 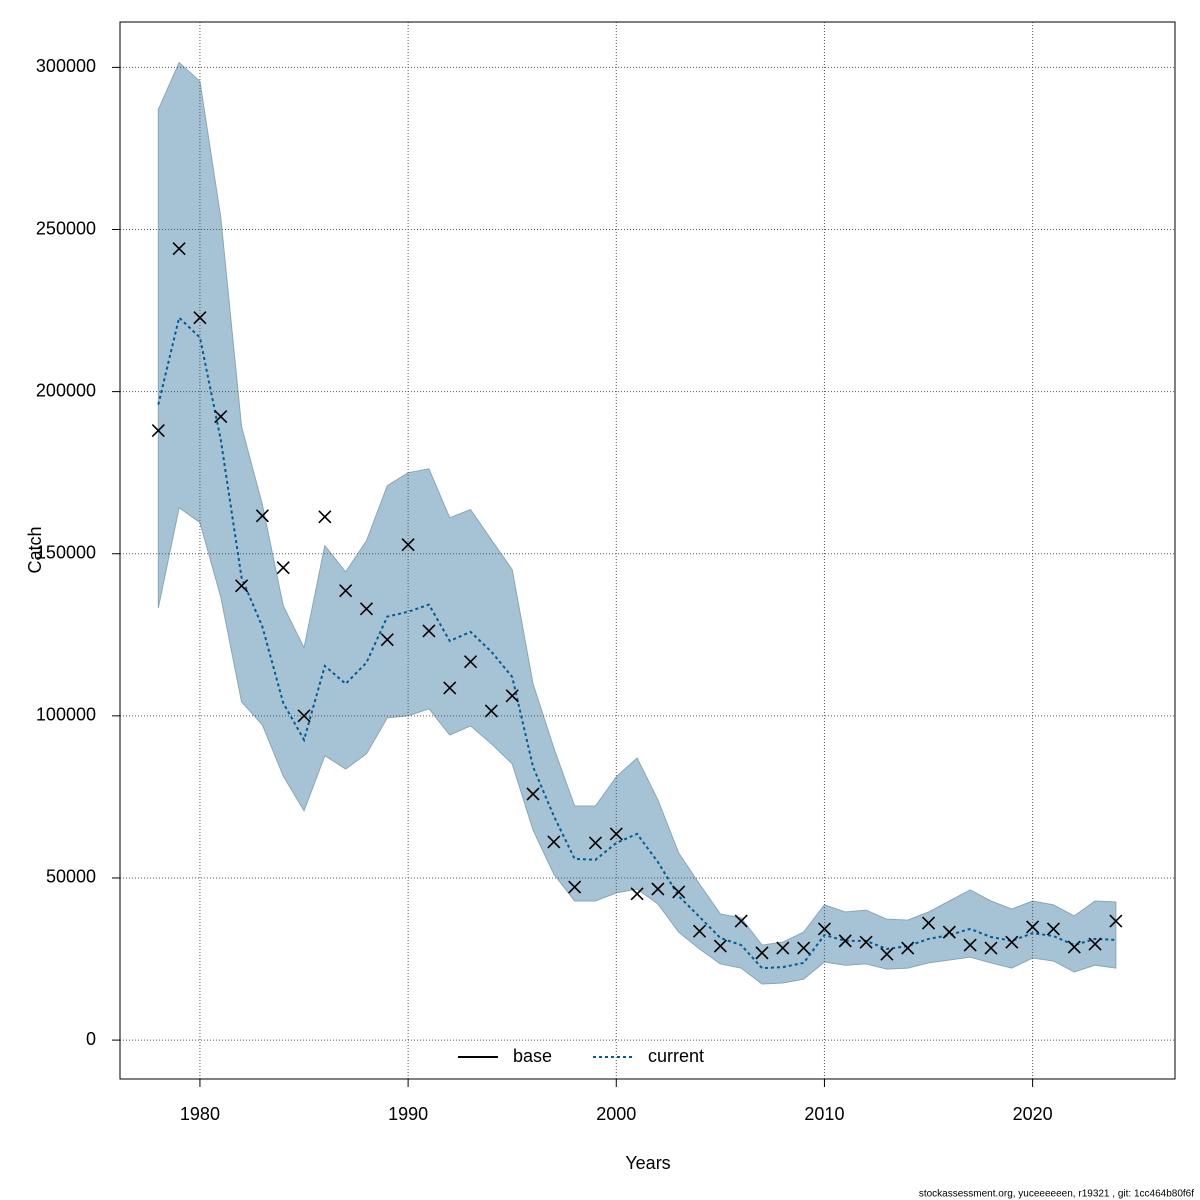 What do you see at coordinates (35, 549) in the screenshot?
I see `y-axis-label: Catch` at bounding box center [35, 549].